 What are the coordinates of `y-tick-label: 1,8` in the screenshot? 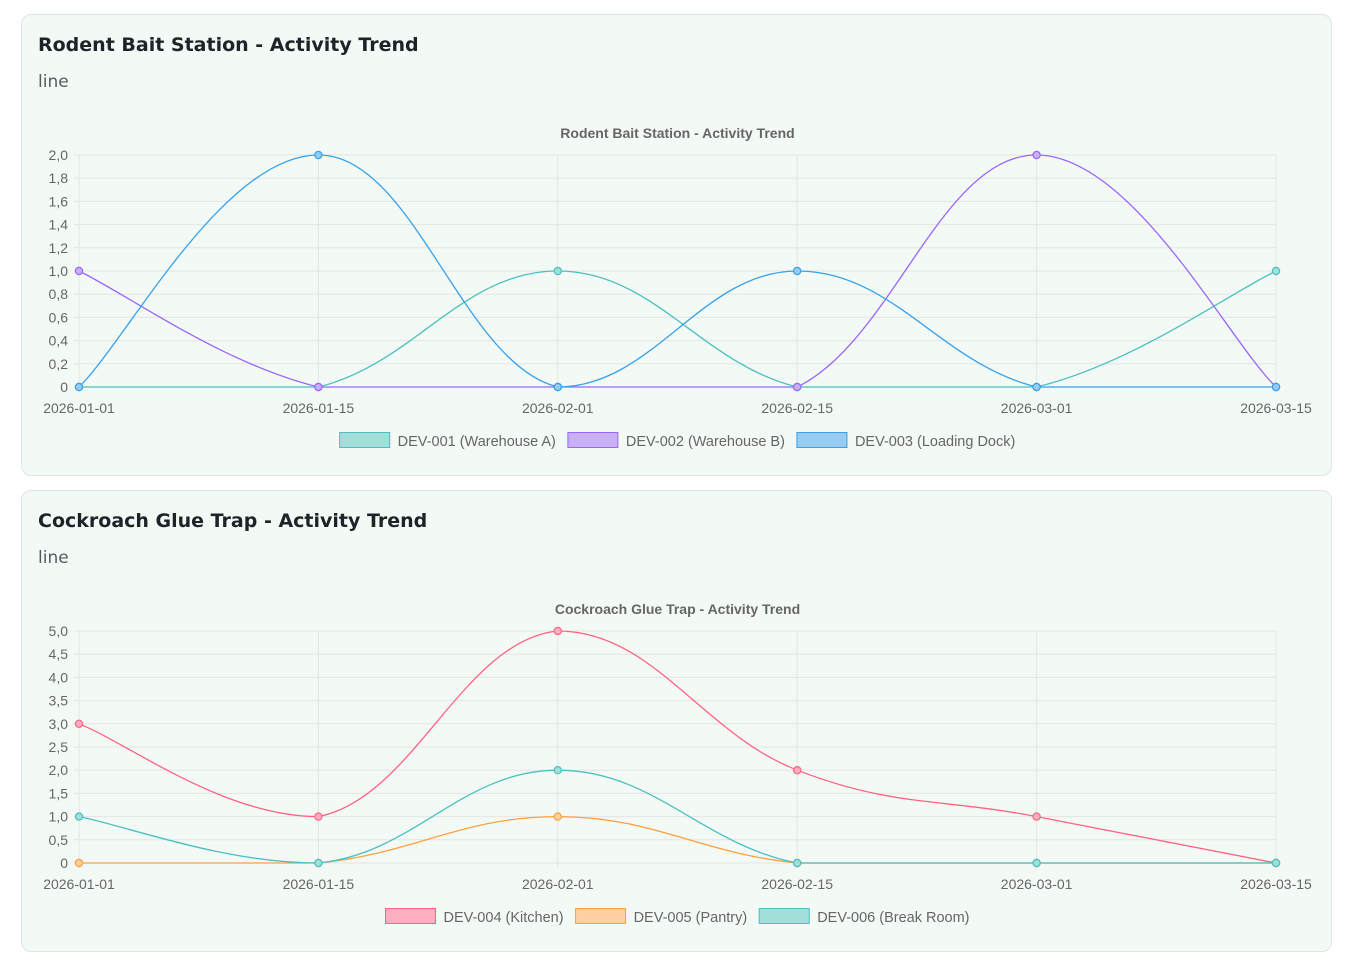 It's located at (59, 178).